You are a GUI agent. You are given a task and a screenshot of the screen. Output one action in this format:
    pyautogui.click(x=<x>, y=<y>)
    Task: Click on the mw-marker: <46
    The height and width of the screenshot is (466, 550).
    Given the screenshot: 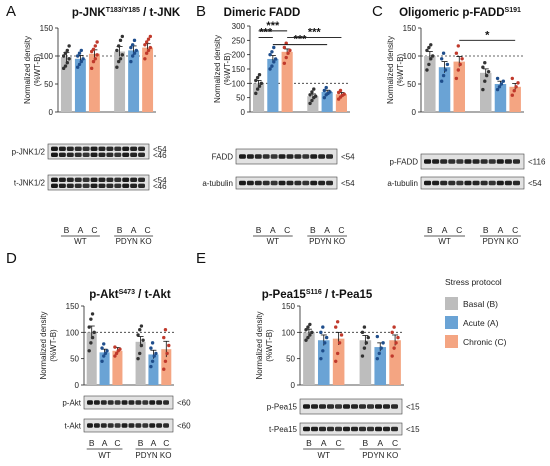 What is the action you would take?
    pyautogui.click(x=160, y=155)
    